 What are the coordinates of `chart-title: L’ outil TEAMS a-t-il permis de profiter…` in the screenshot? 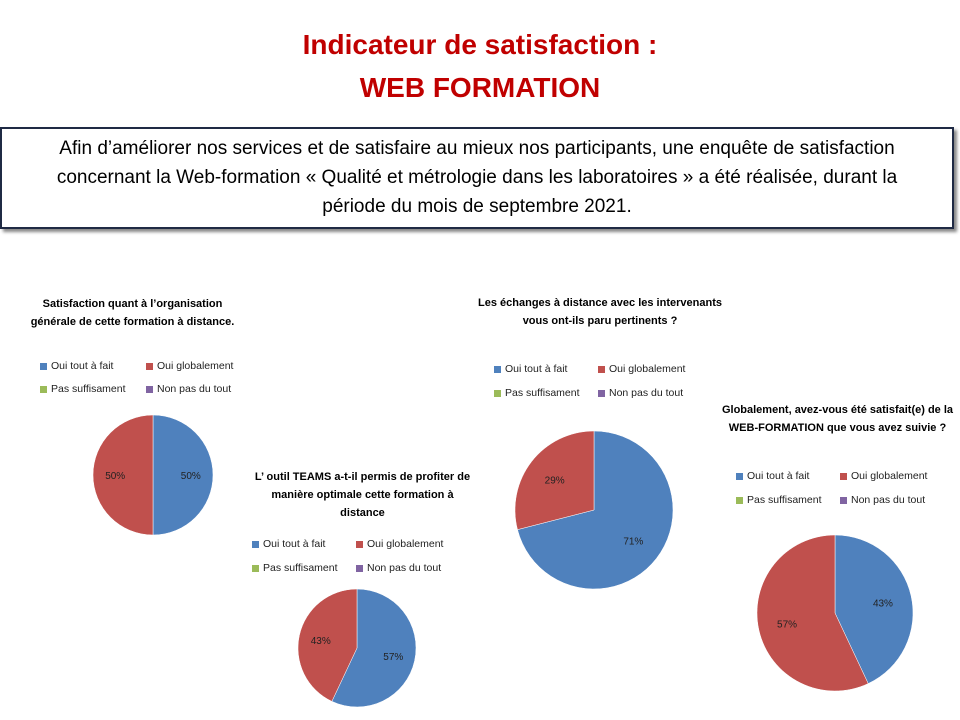 It's located at (362, 495).